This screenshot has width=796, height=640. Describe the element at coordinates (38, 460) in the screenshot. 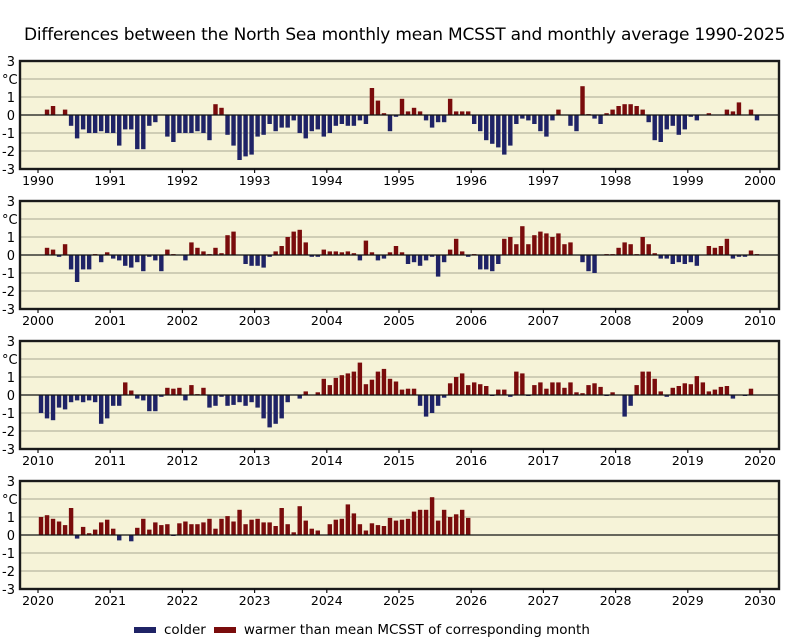

I see `x-tick-label: 2010` at that location.